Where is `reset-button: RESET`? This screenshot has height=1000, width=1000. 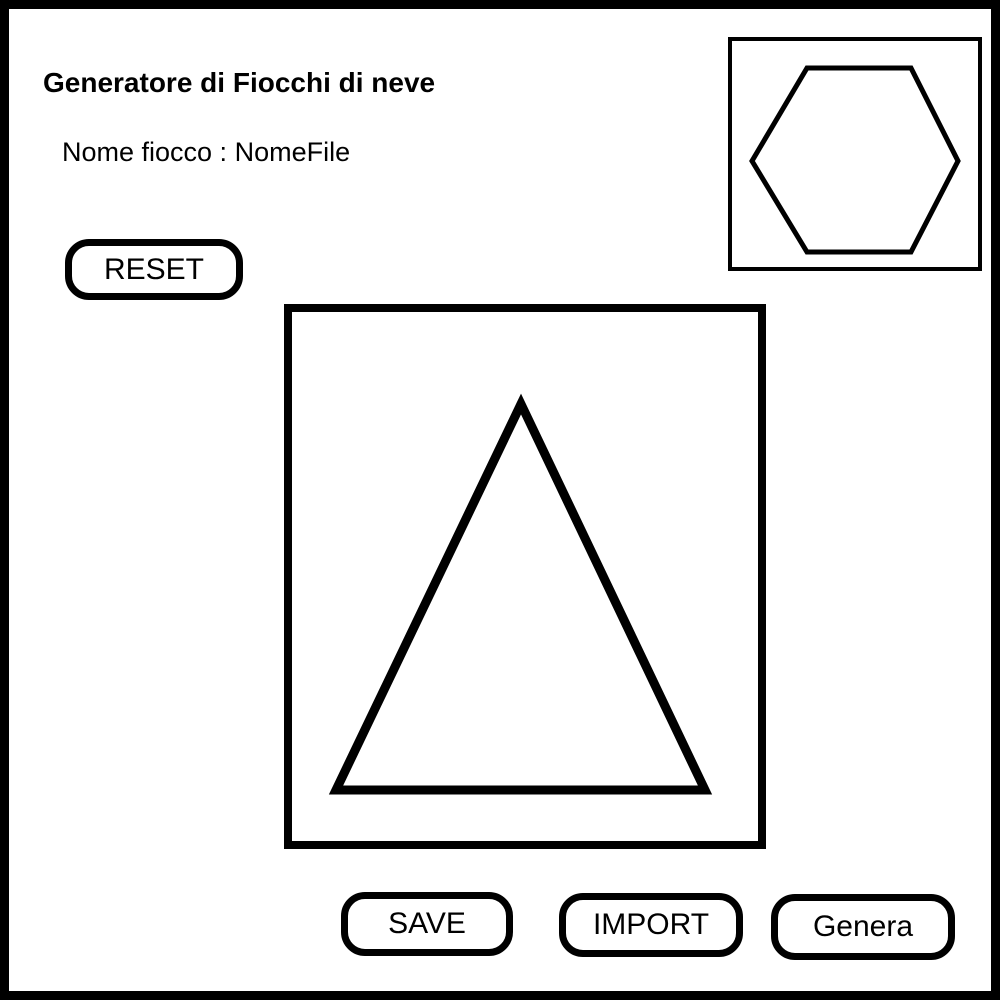
reset-button: RESET is located at coordinates (154, 269).